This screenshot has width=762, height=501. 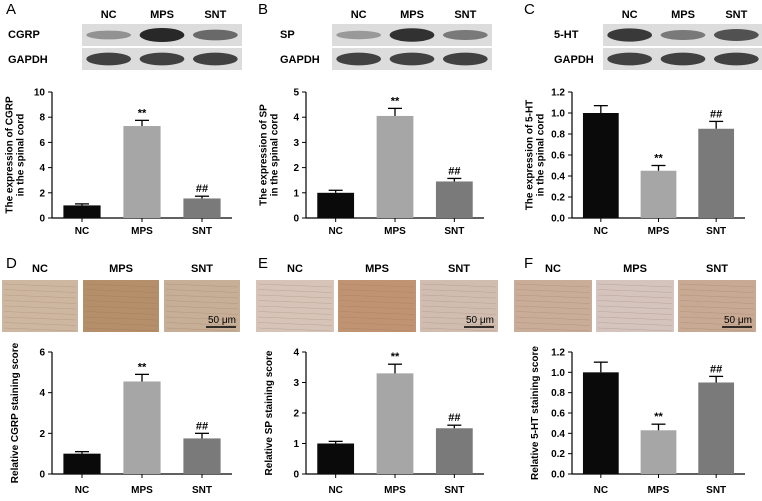 I want to click on x-tick-label: SNT, so click(x=454, y=231).